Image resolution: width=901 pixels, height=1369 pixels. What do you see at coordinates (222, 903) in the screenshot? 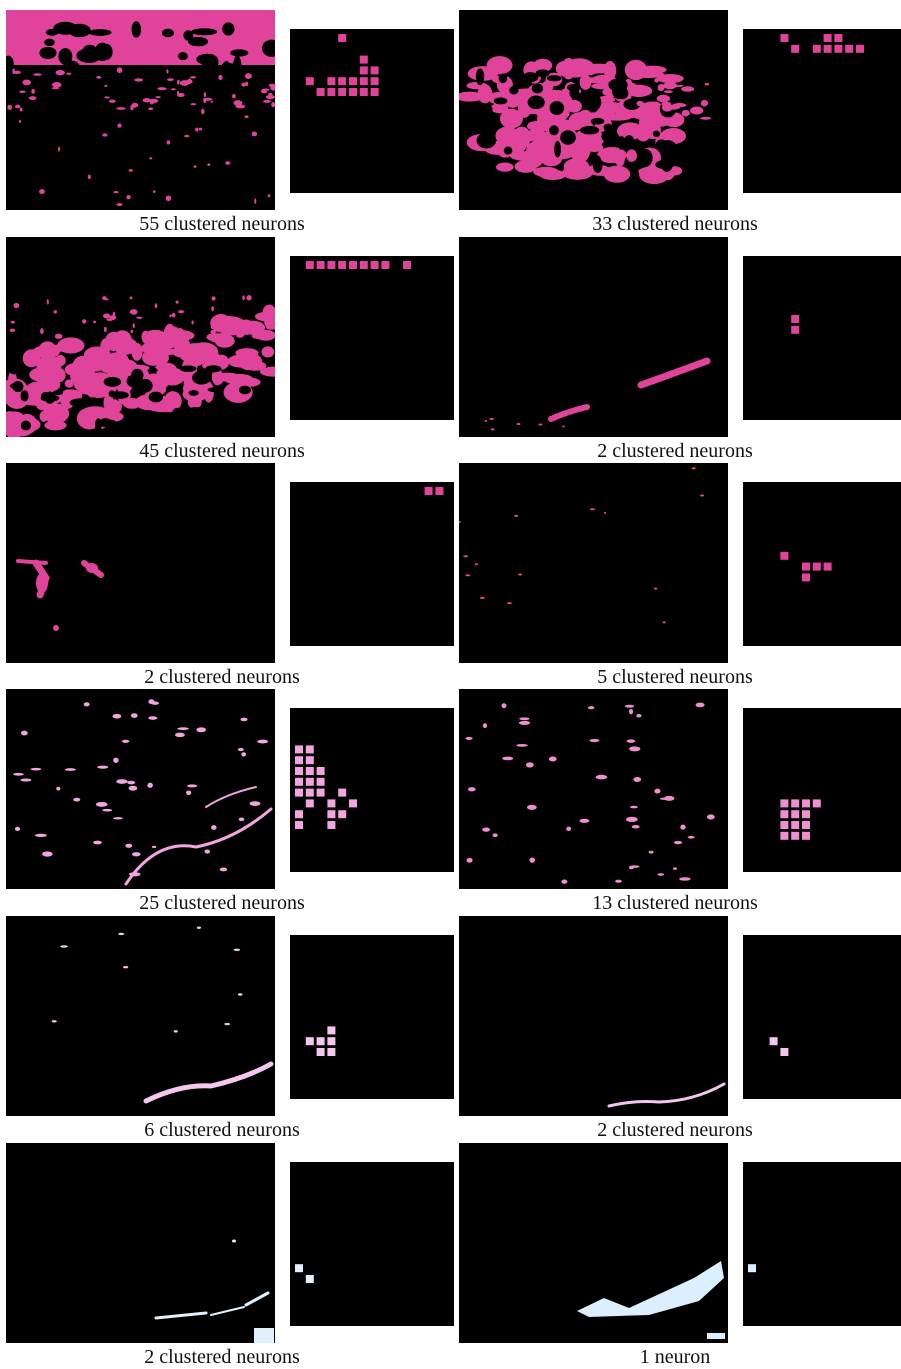
I see `panel-caption: 25 clustered neurons` at bounding box center [222, 903].